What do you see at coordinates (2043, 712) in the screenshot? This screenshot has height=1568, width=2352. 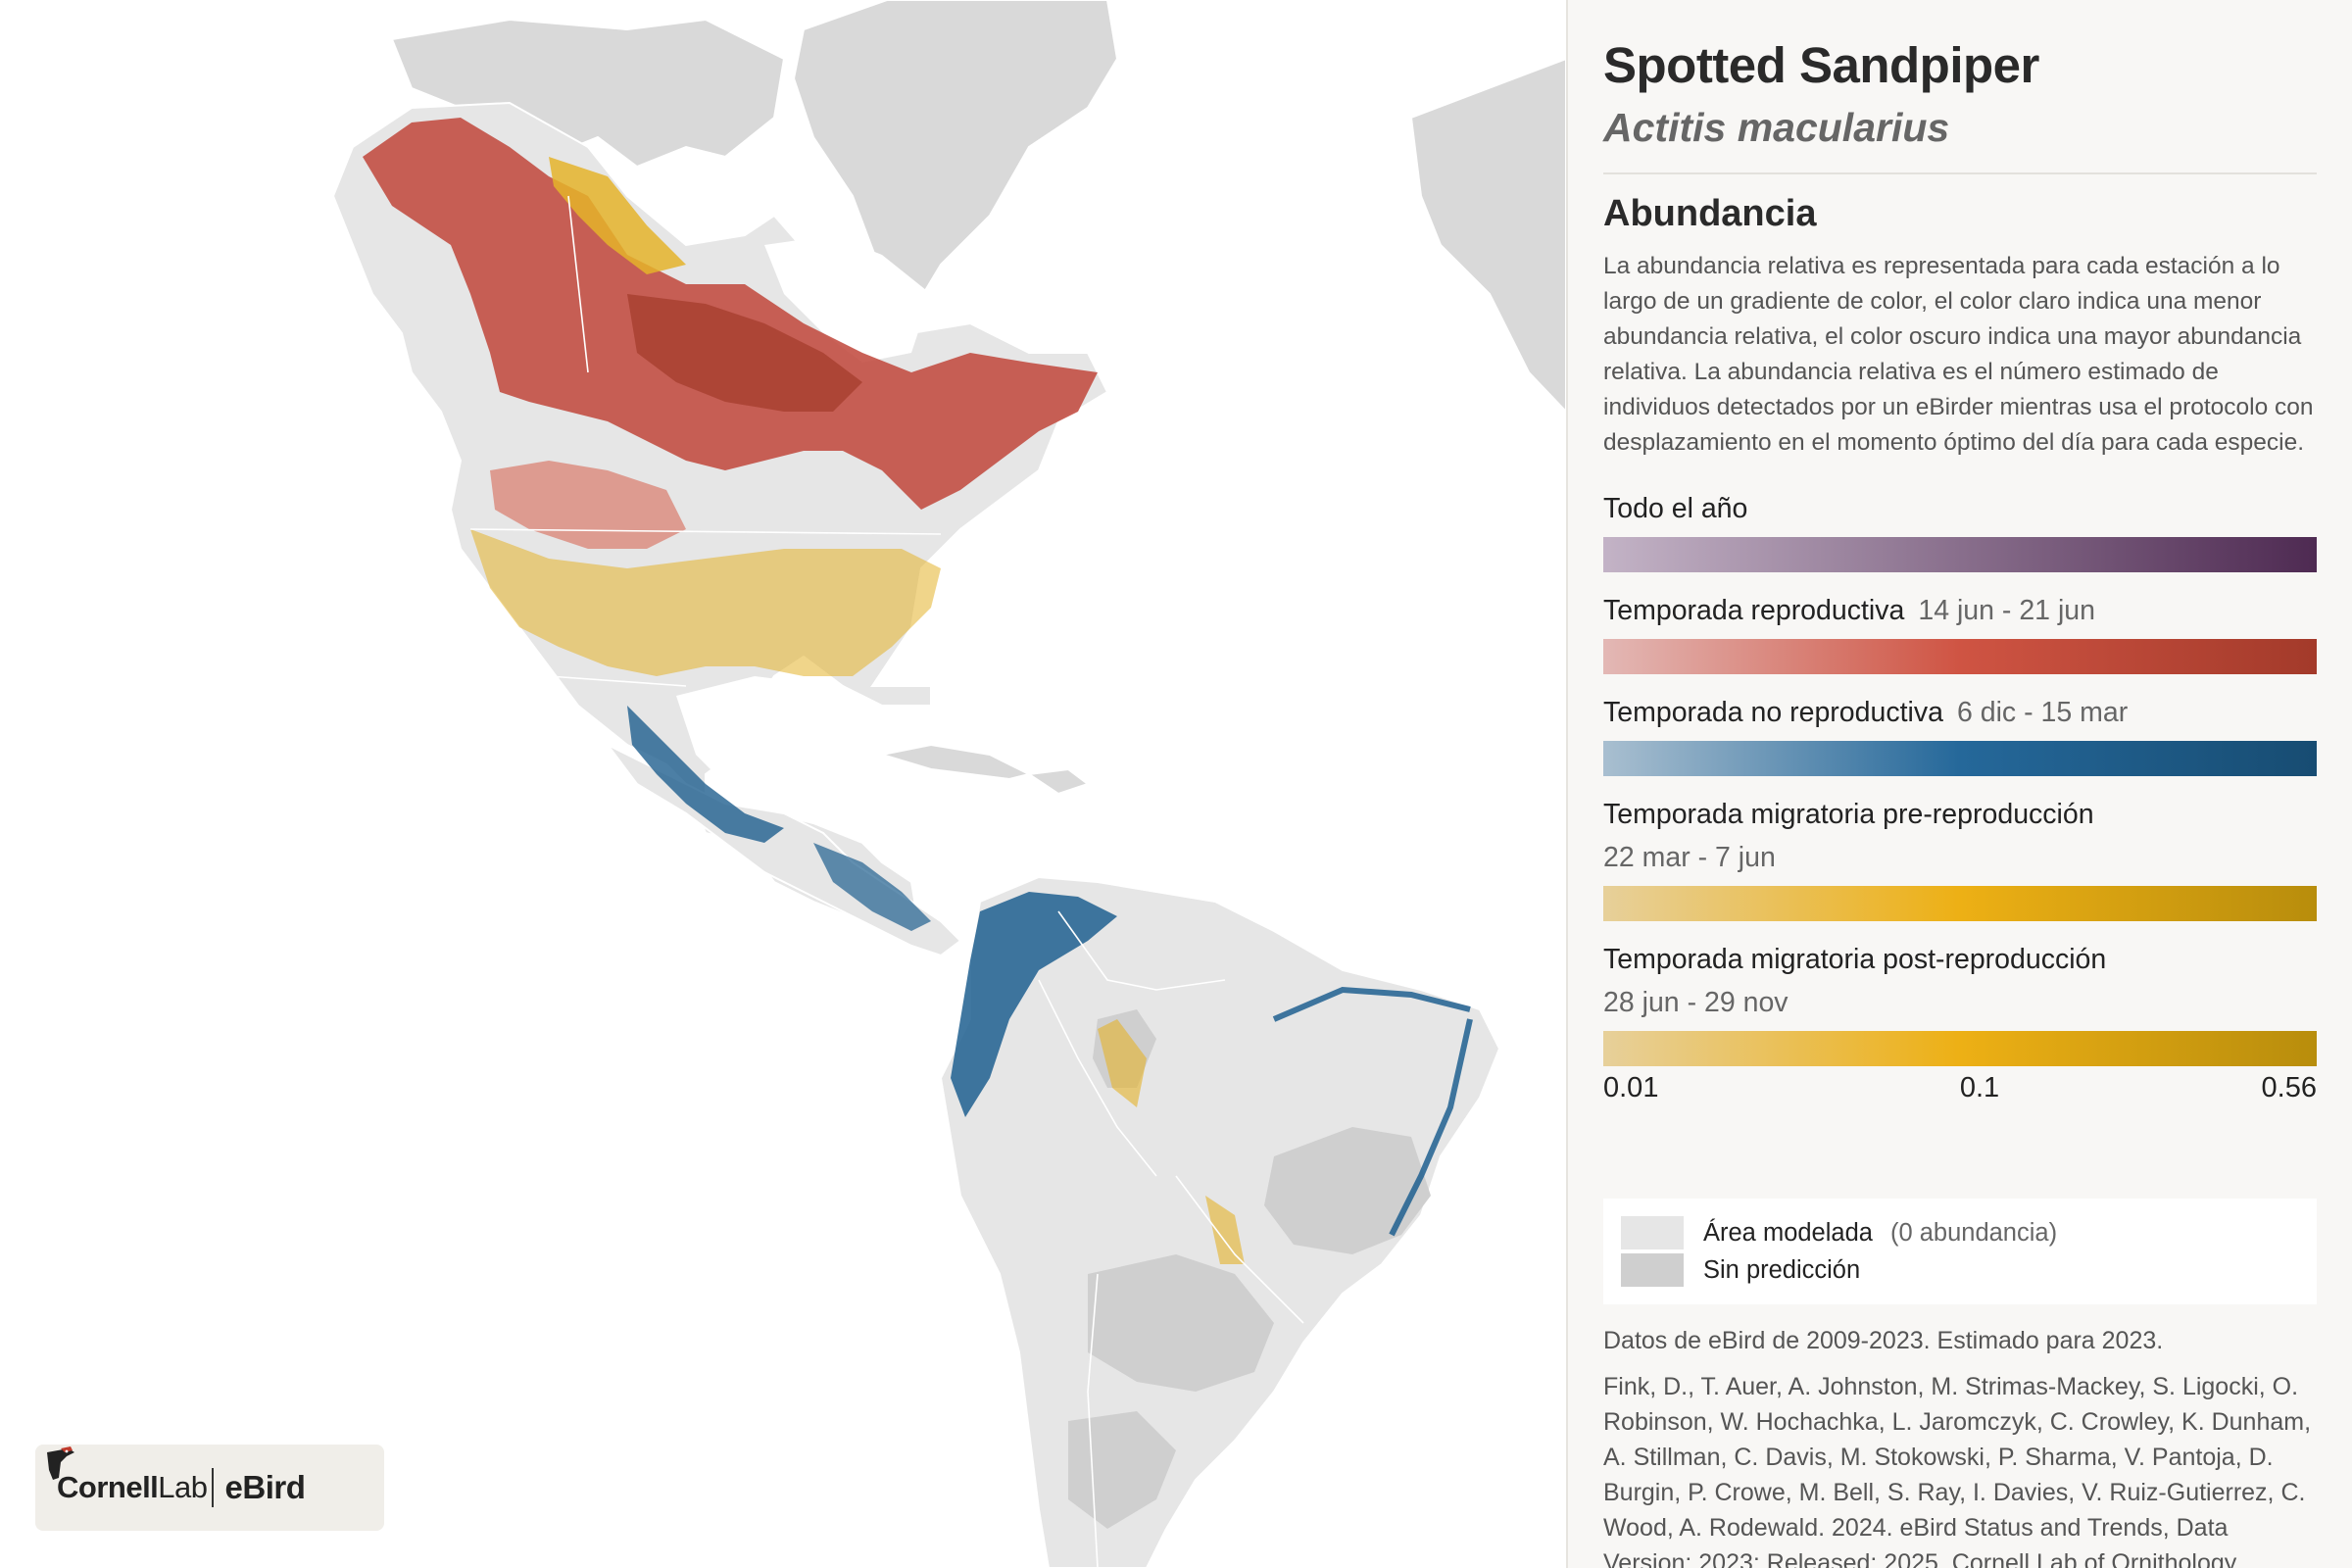 I see `season-dates: 6 dic - 15 mar` at bounding box center [2043, 712].